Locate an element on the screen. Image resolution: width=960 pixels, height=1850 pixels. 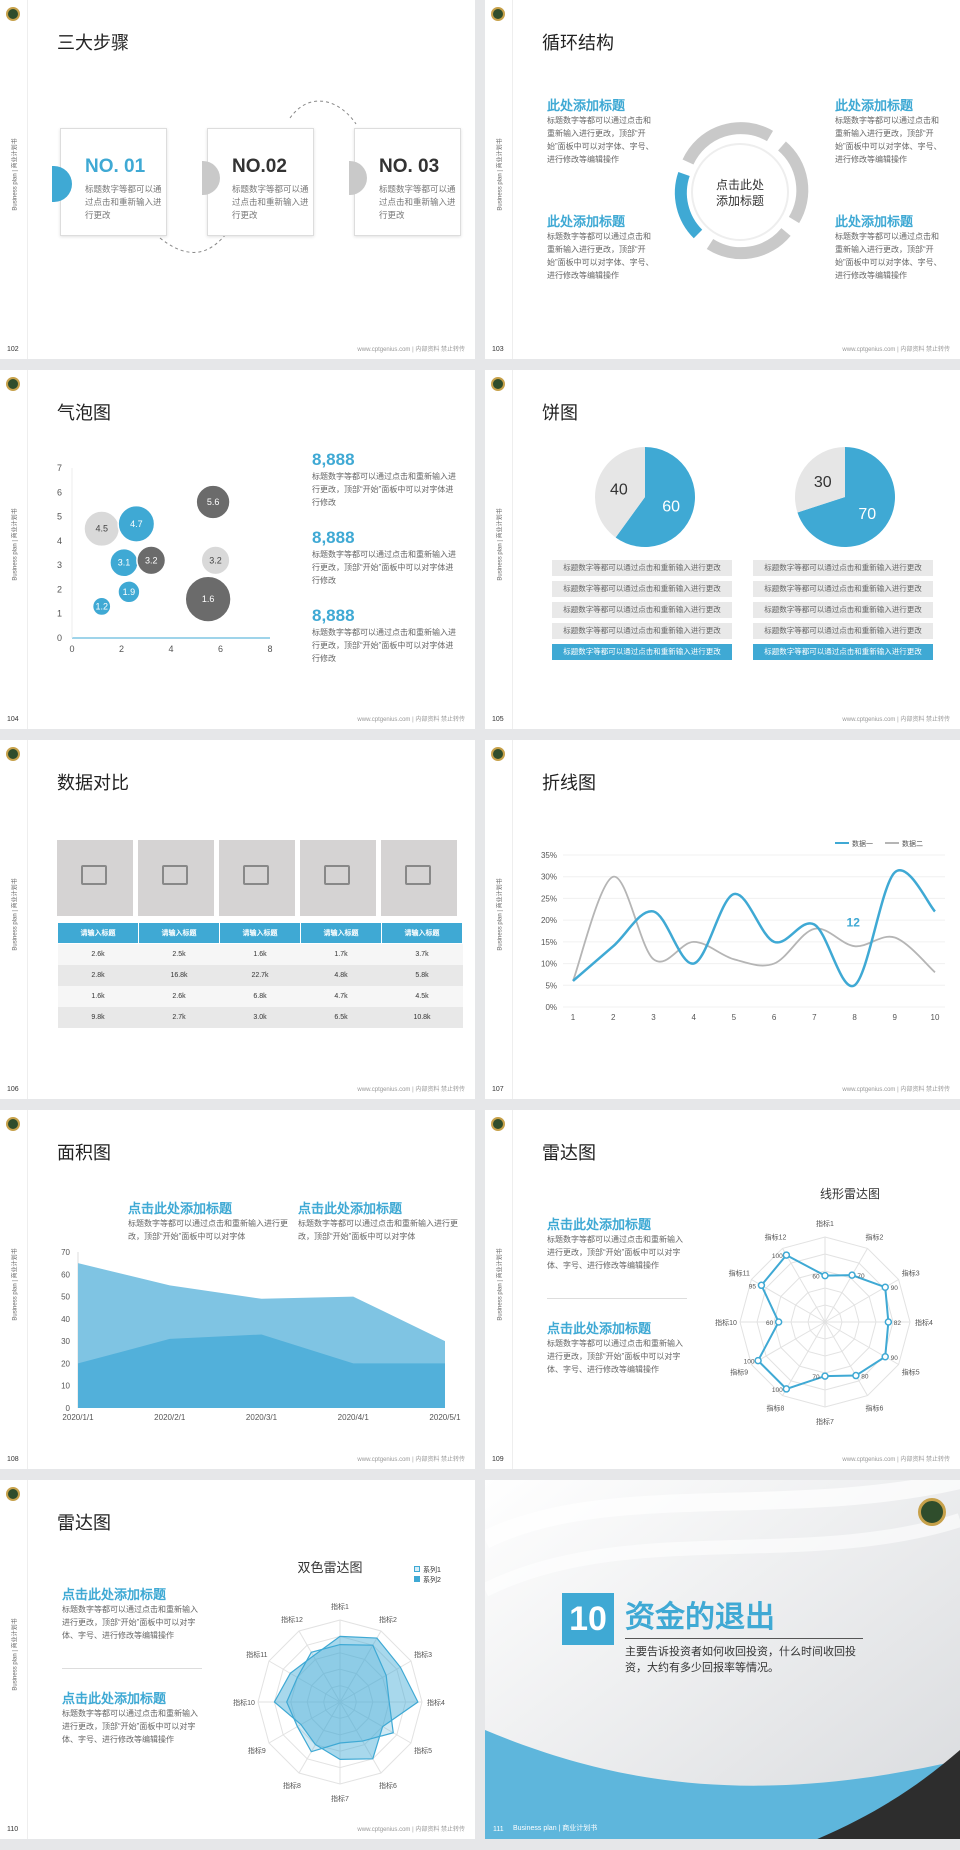
radar-value-label: 100 is located at coordinates (749, 1362).